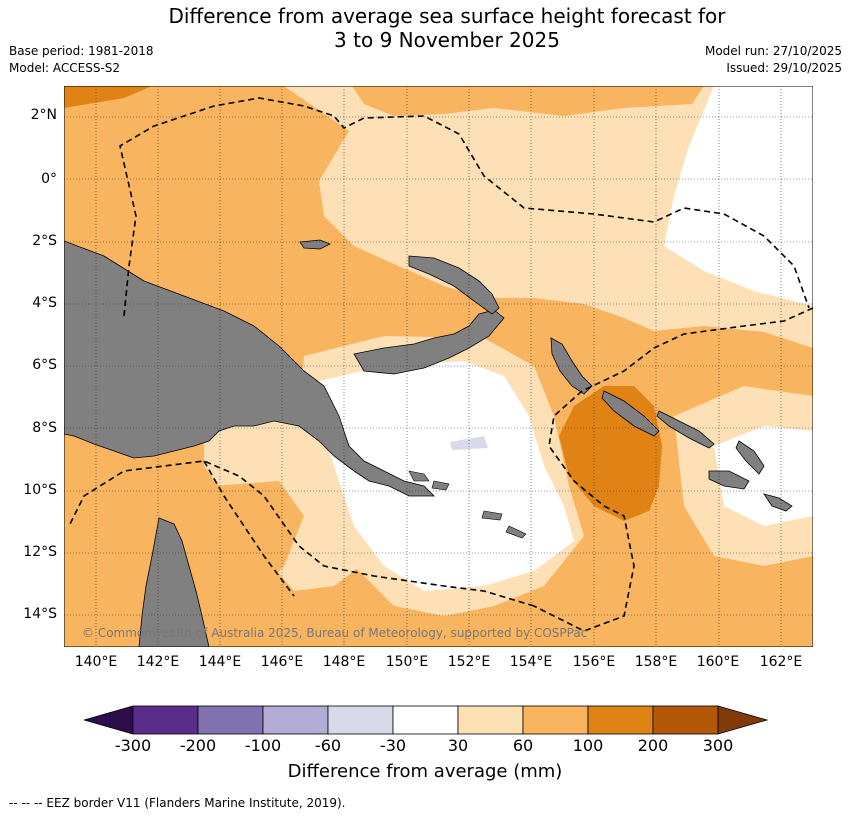 The height and width of the screenshot is (816, 850). What do you see at coordinates (773, 60) in the screenshot?
I see `run-info: Model run: 27/10/2025 Issued: 29/10/2025` at bounding box center [773, 60].